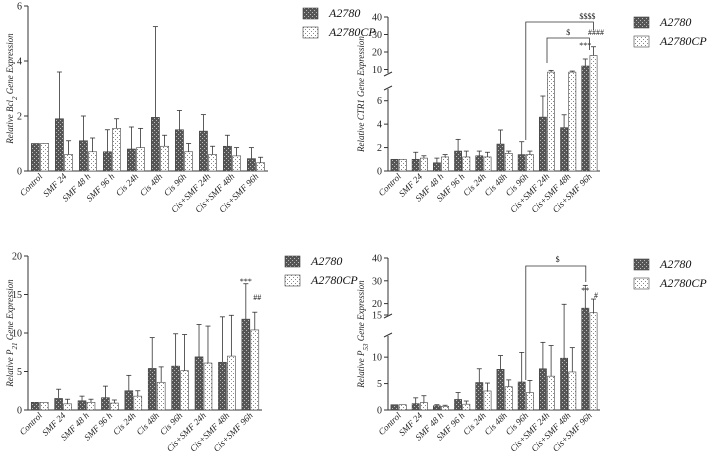 This screenshot has width=707, height=476. I want to click on y-axis-label: Relative CTR1 Gene Expression, so click(361, 94).